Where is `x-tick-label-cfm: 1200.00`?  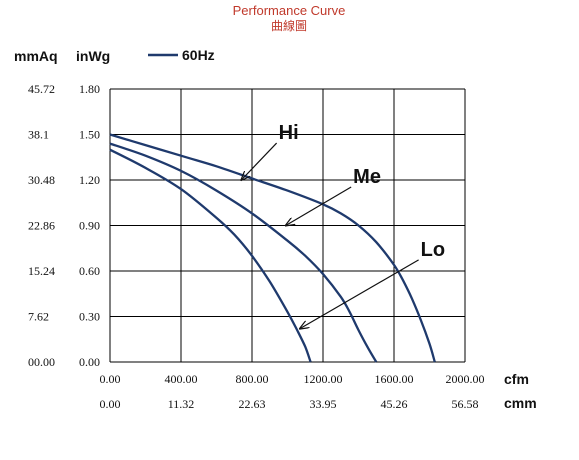
x-tick-label-cfm: 1200.00 is located at coordinates (323, 379).